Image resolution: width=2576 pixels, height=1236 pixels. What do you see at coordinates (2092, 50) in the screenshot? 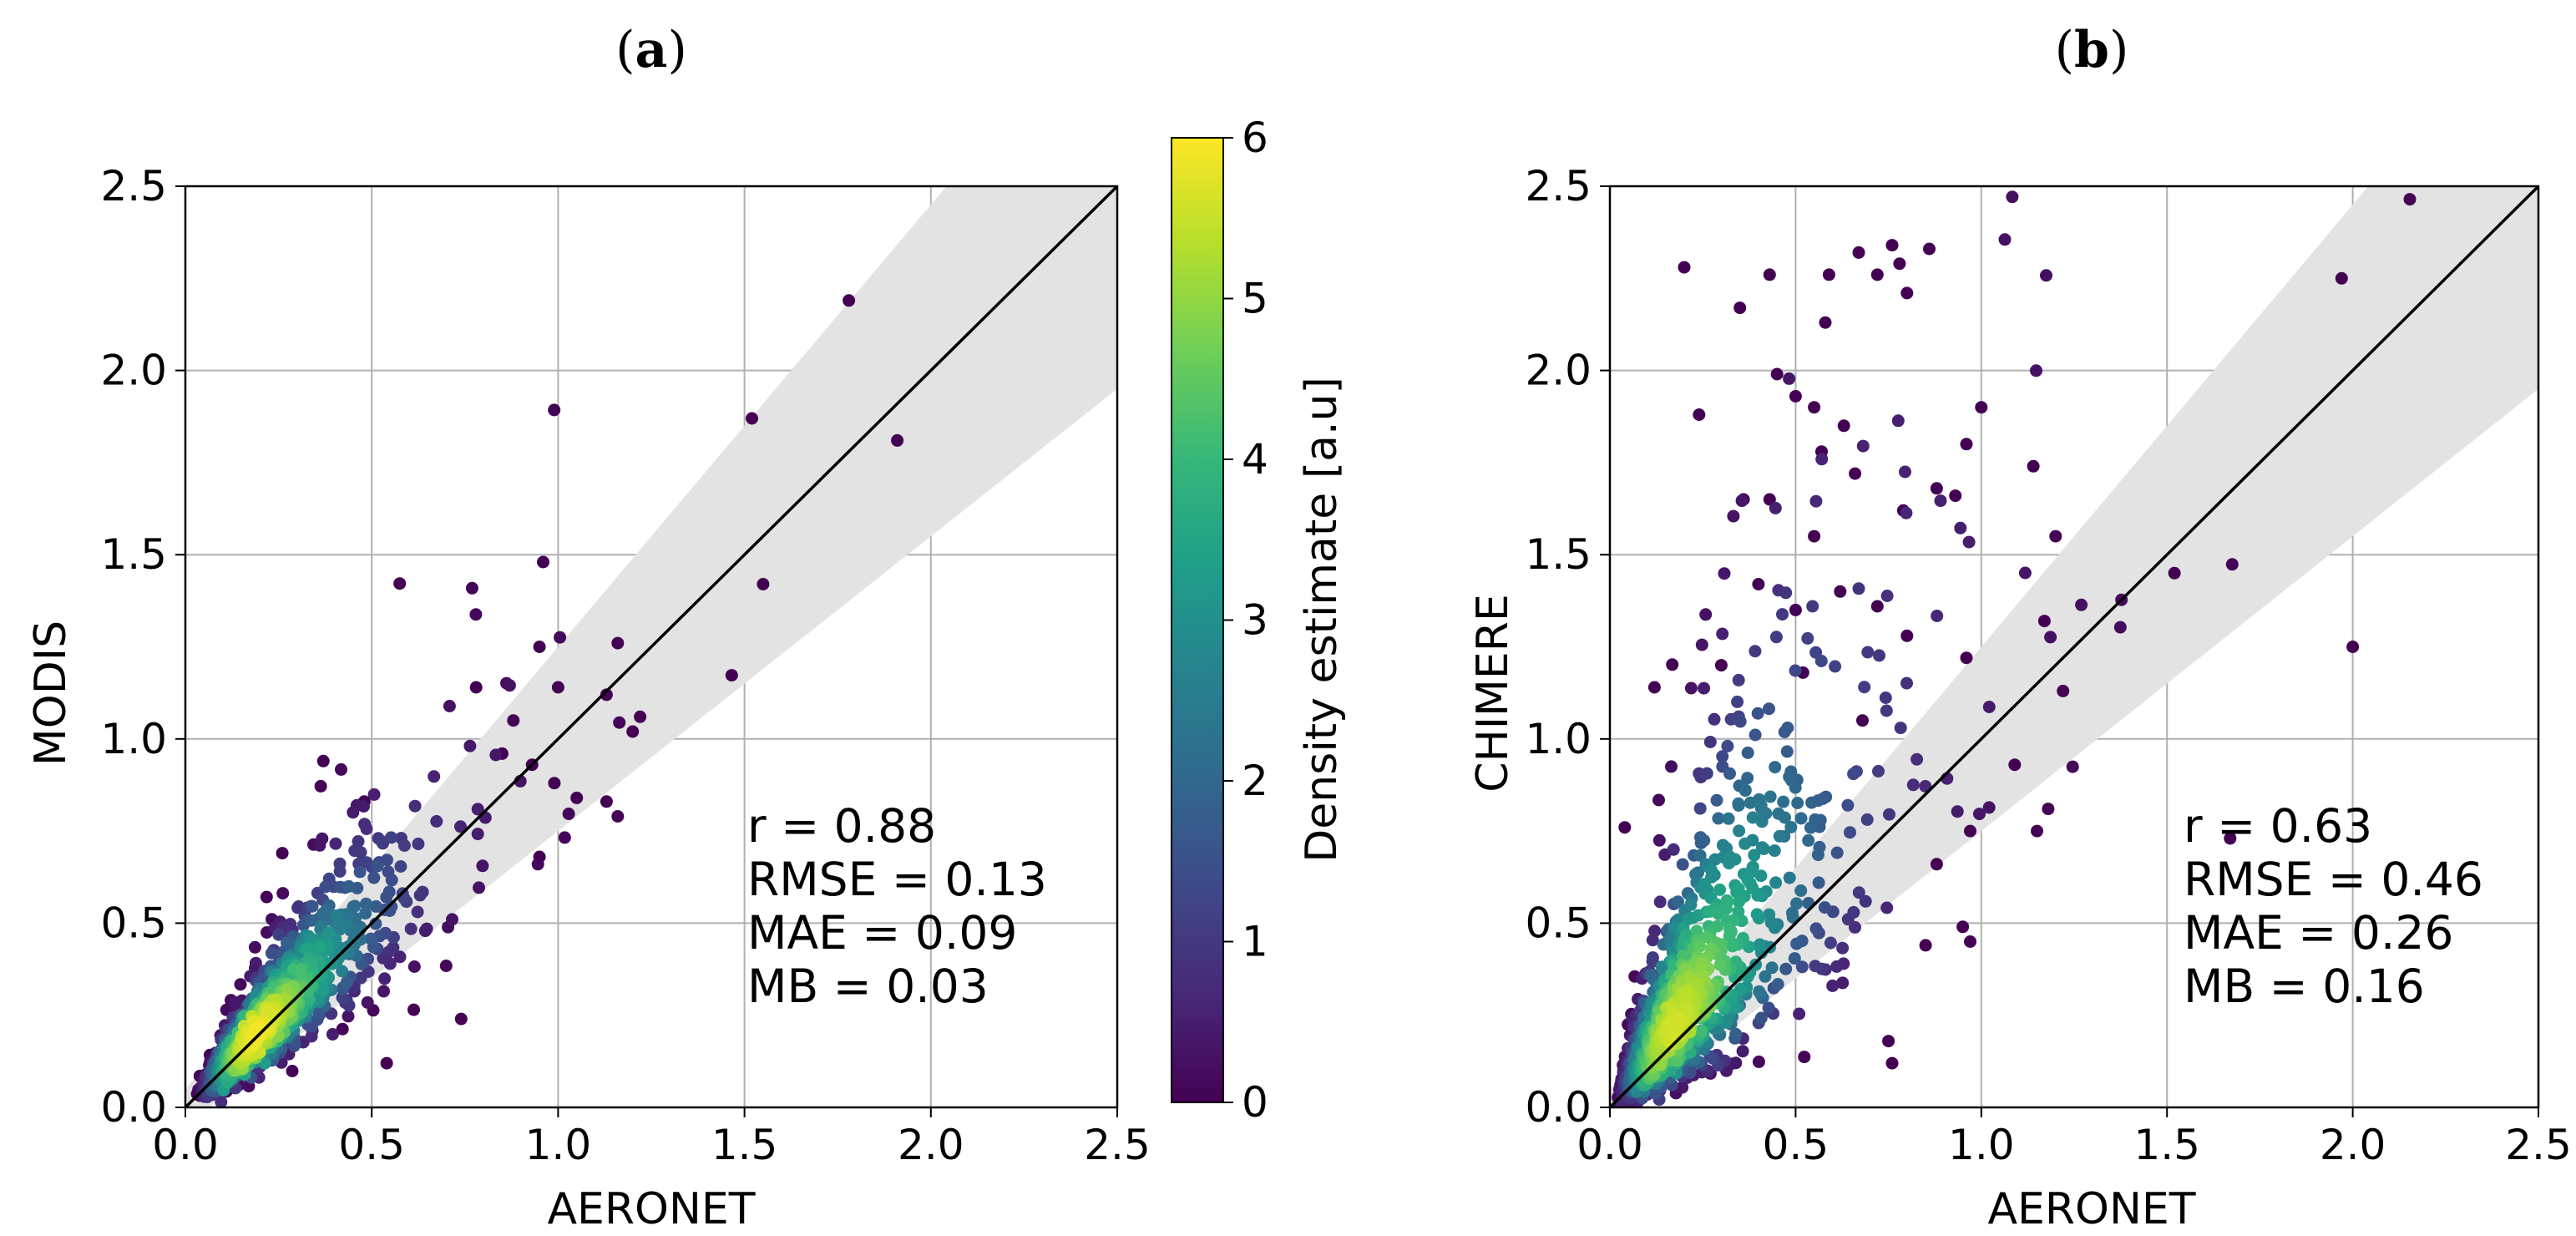
I see `panel-b-label: (b)` at bounding box center [2092, 50].